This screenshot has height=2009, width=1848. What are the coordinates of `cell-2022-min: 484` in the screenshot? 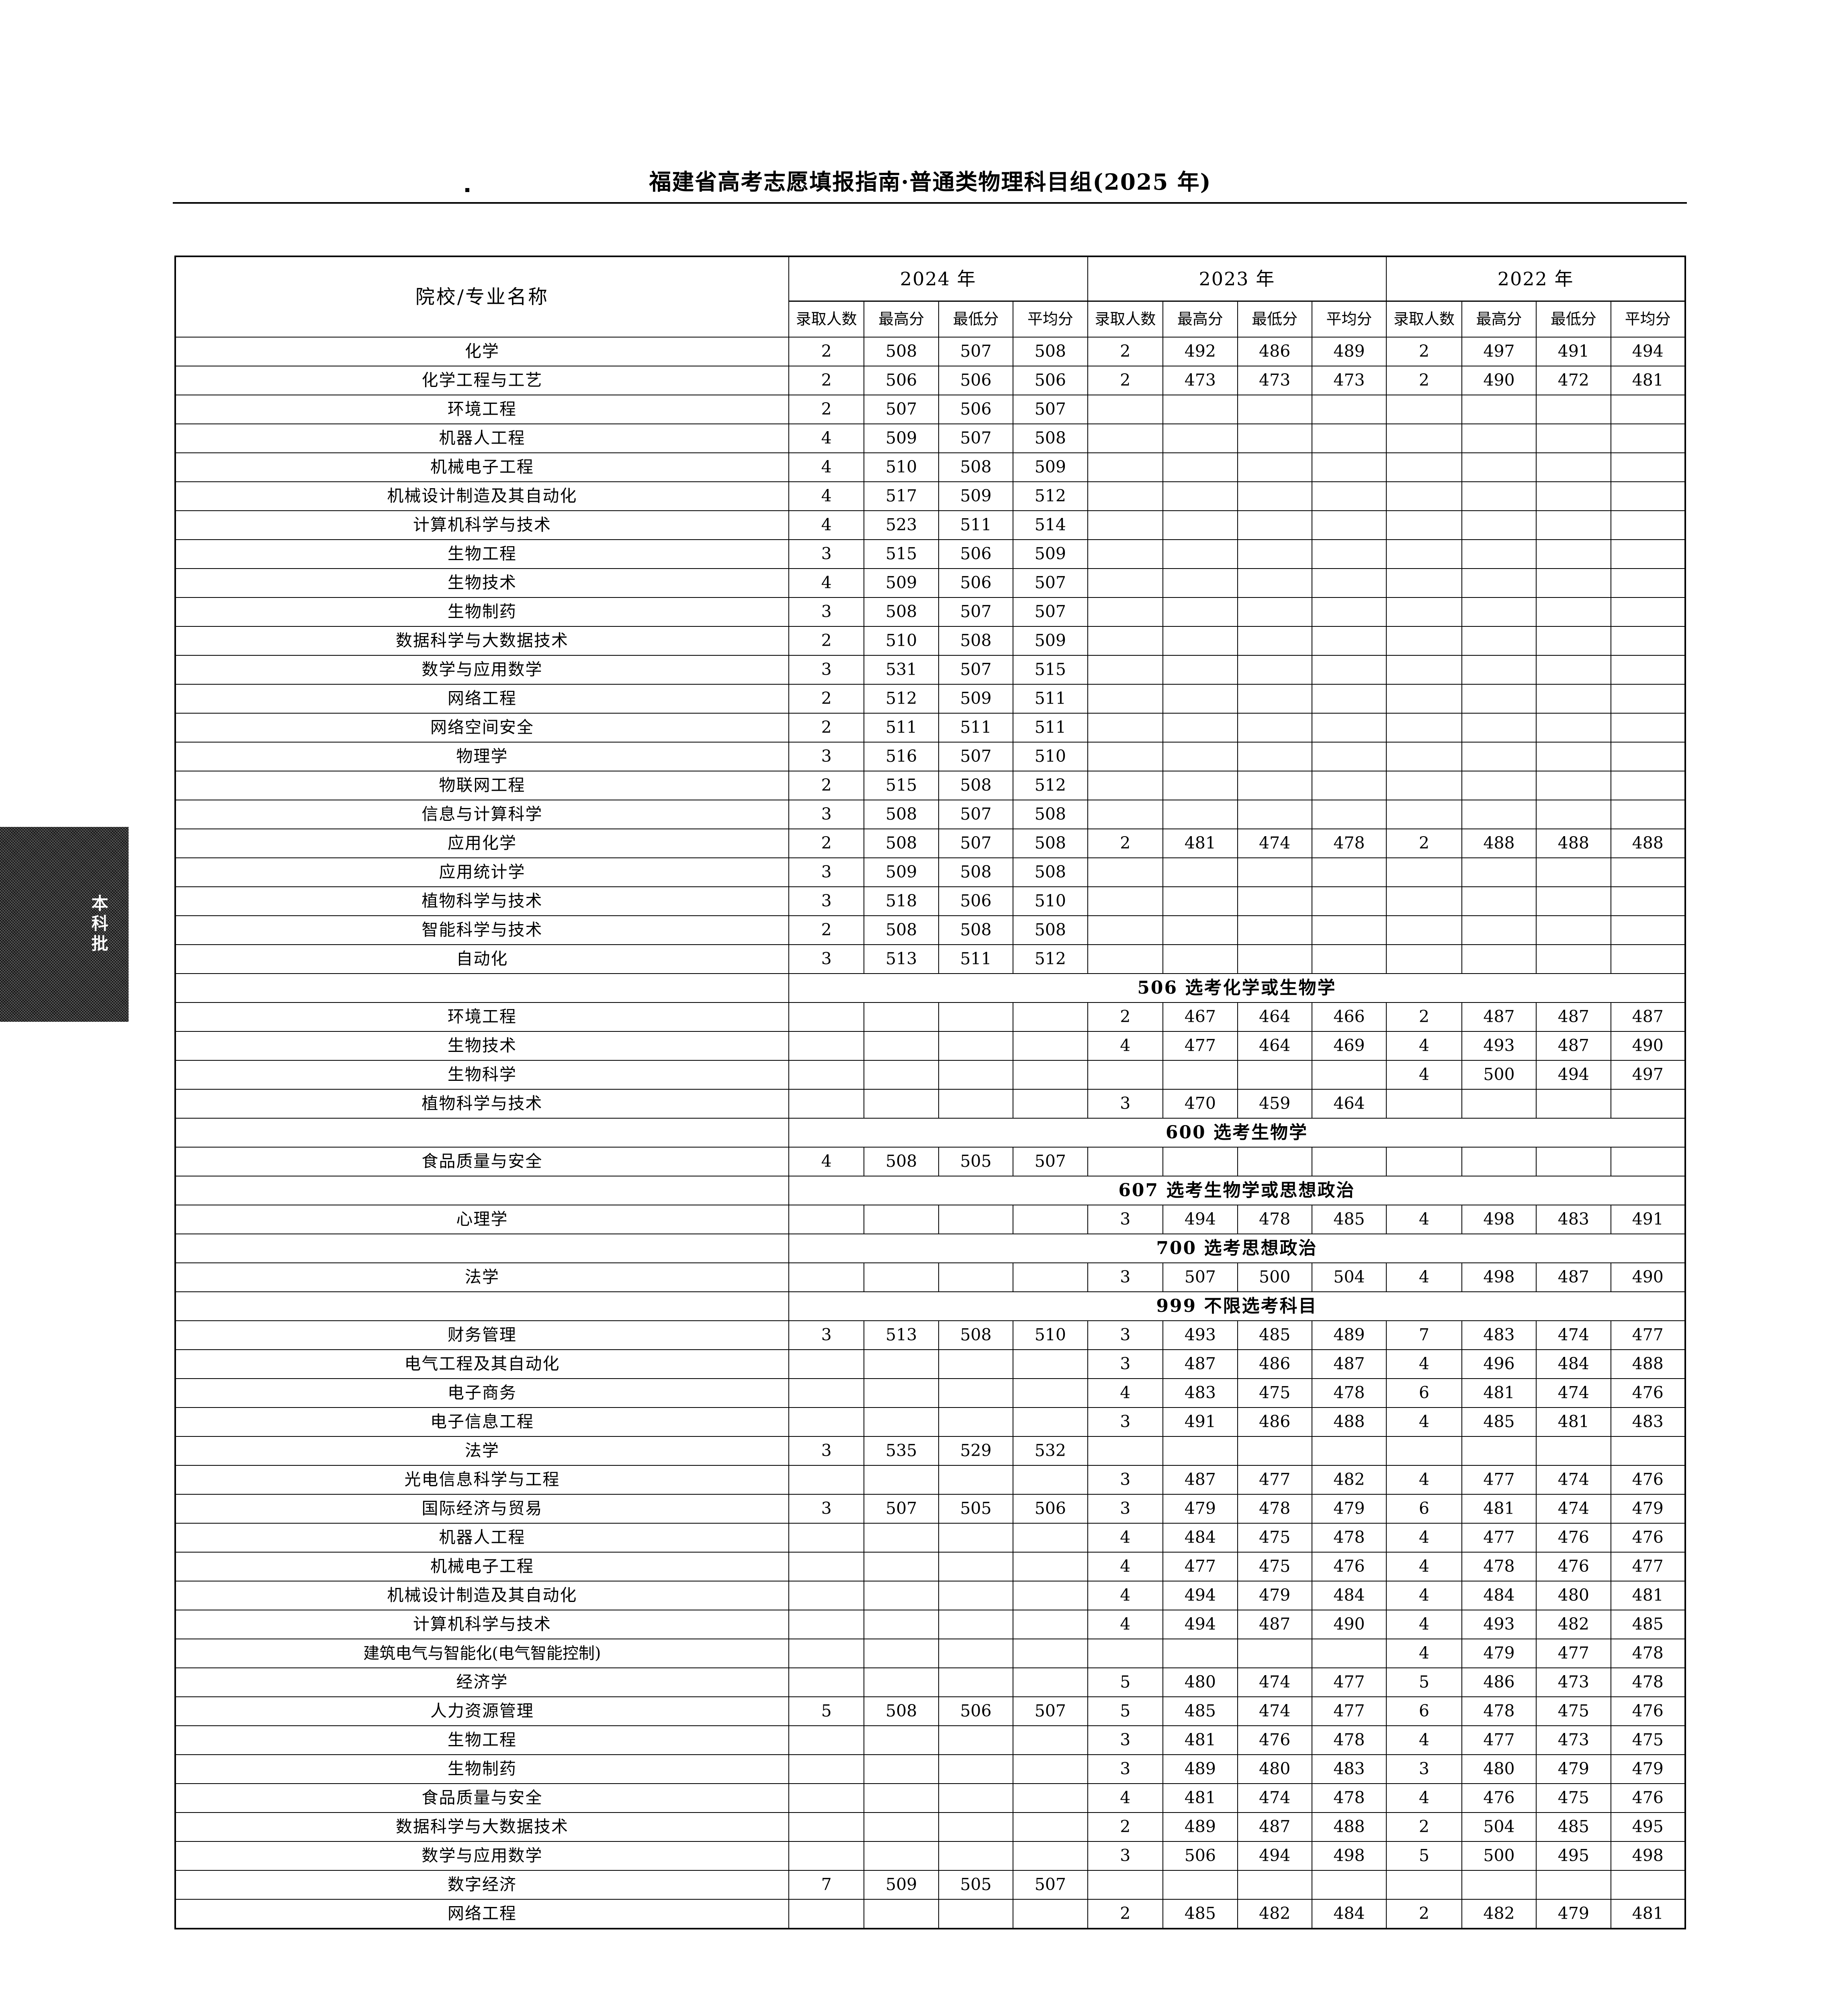 It's located at (1573, 1364).